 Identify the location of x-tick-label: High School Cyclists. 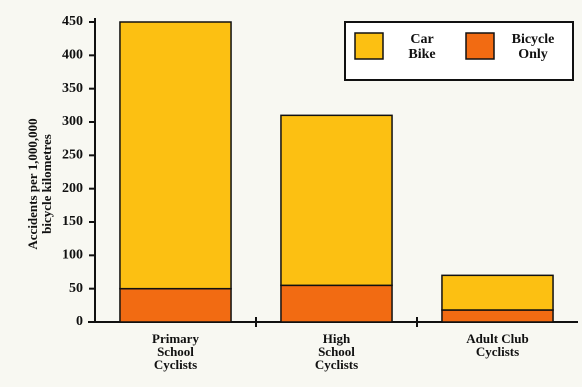
(336, 351).